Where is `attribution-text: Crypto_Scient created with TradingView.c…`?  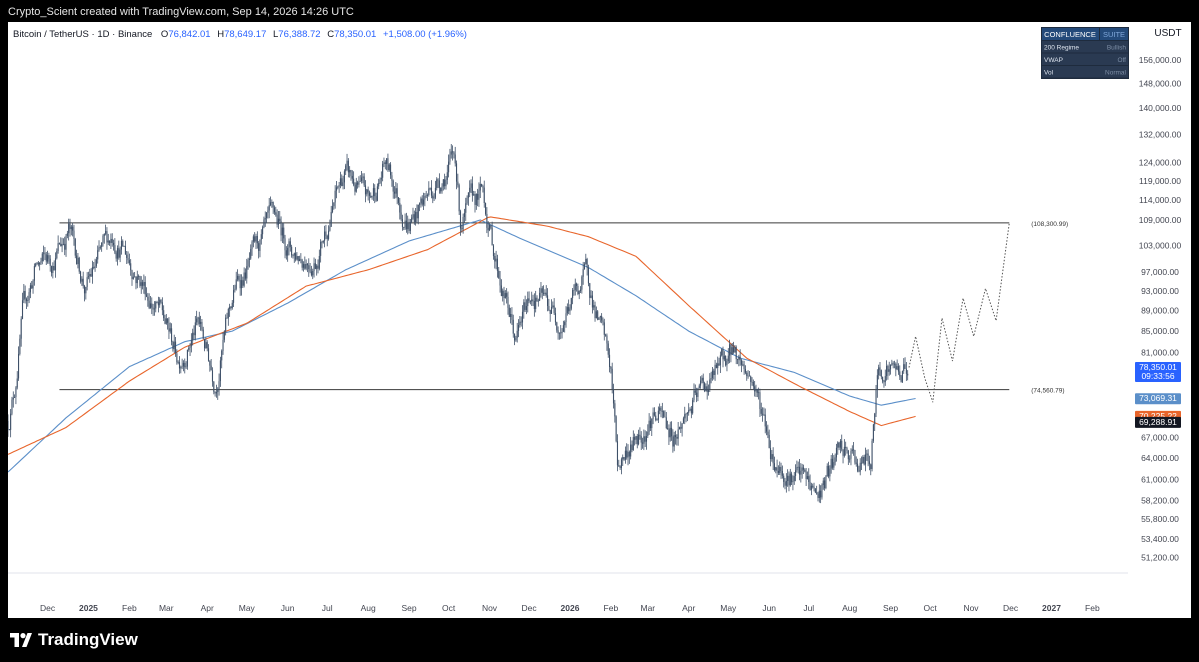
attribution-text: Crypto_Scient created with TradingView.c… is located at coordinates (181, 12).